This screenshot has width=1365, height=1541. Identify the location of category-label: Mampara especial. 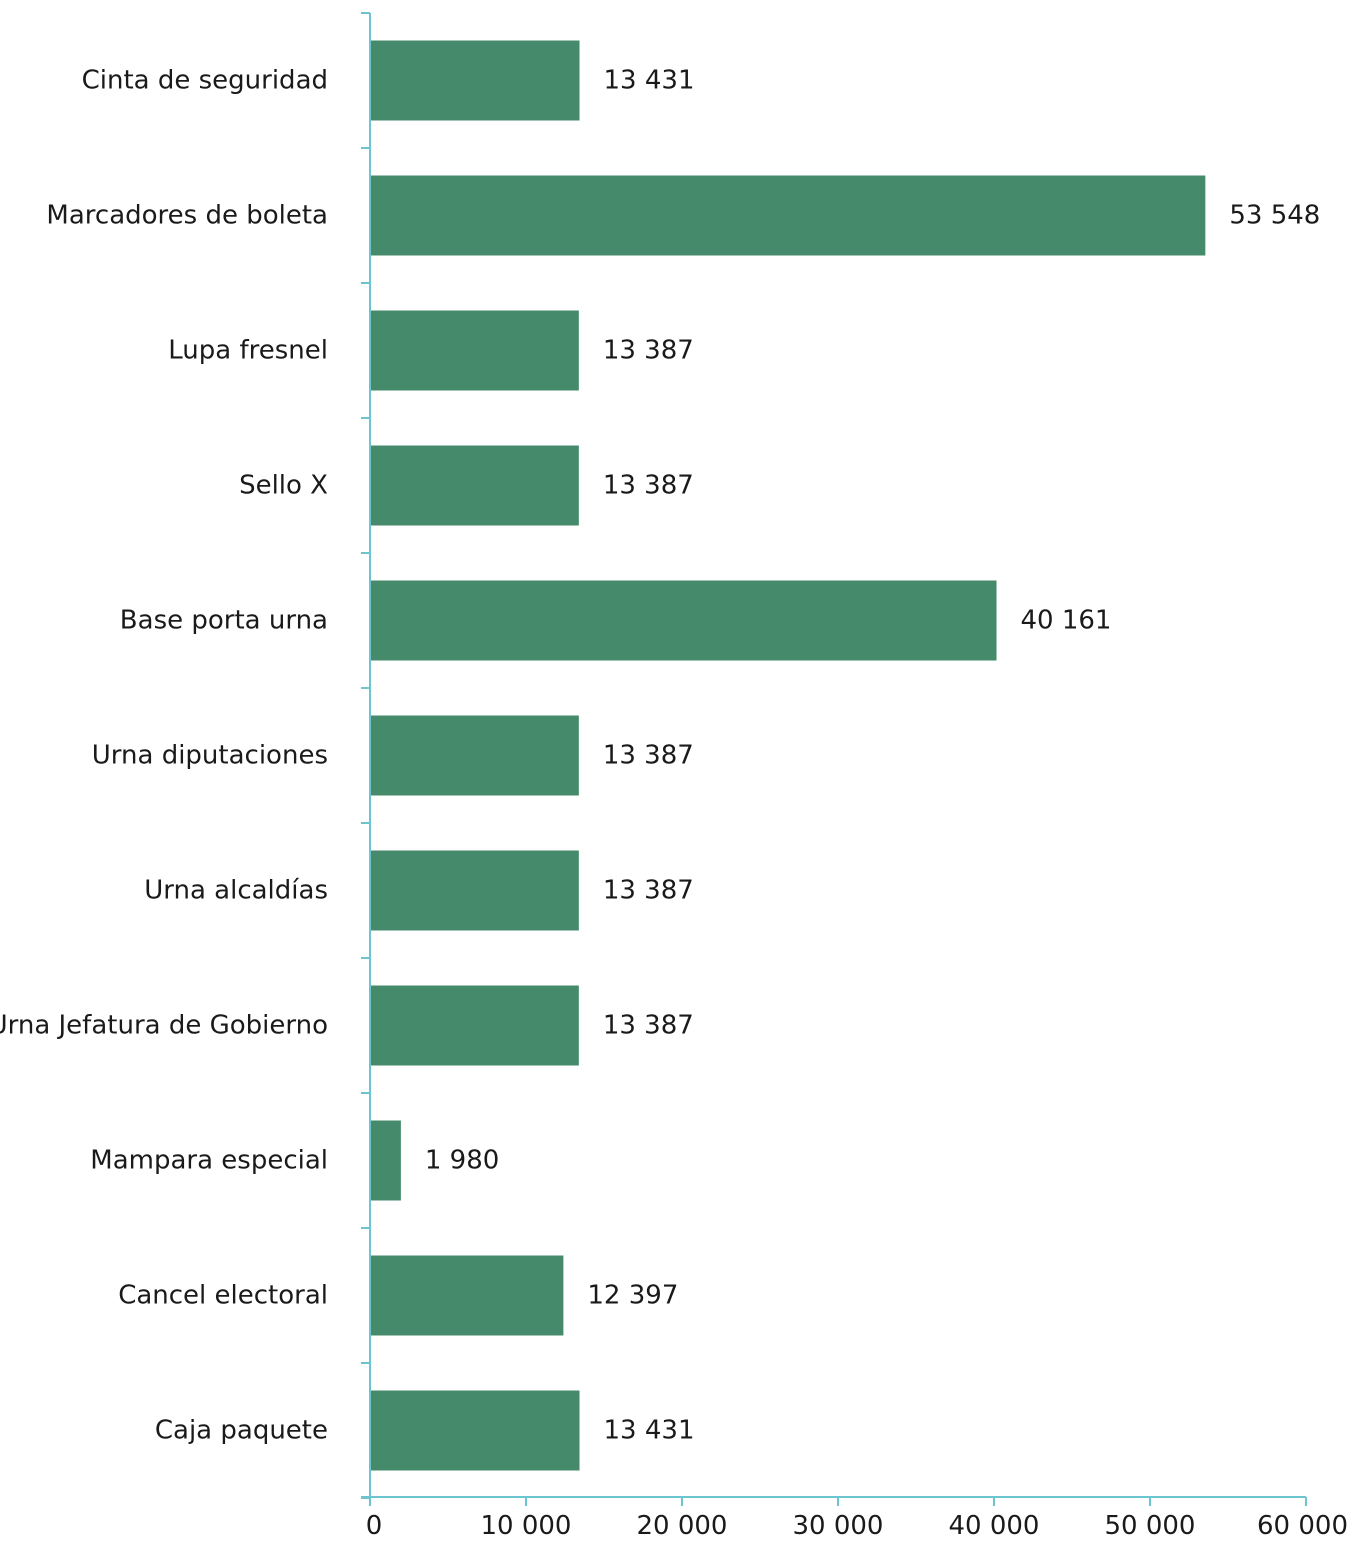
(209, 1161).